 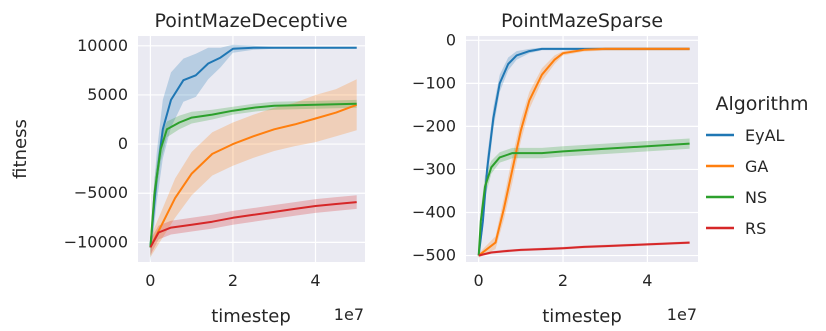 I want to click on y-tick-label: −500, so click(x=434, y=255).